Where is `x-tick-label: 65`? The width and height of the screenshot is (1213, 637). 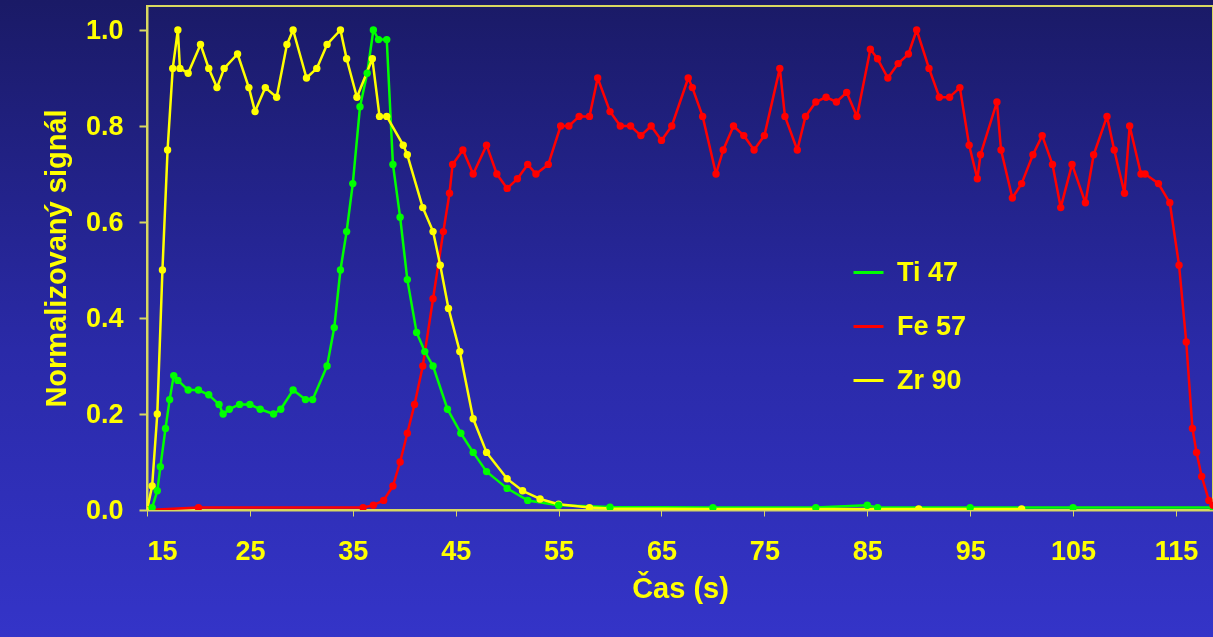 x-tick-label: 65 is located at coordinates (661, 550).